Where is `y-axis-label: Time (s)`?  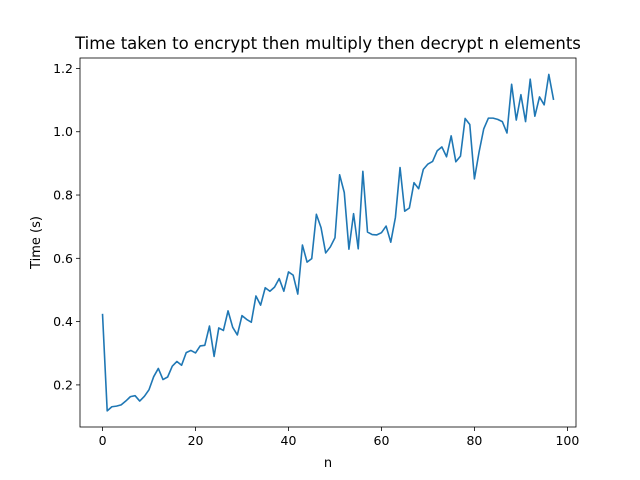
y-axis-label: Time (s) is located at coordinates (36, 243).